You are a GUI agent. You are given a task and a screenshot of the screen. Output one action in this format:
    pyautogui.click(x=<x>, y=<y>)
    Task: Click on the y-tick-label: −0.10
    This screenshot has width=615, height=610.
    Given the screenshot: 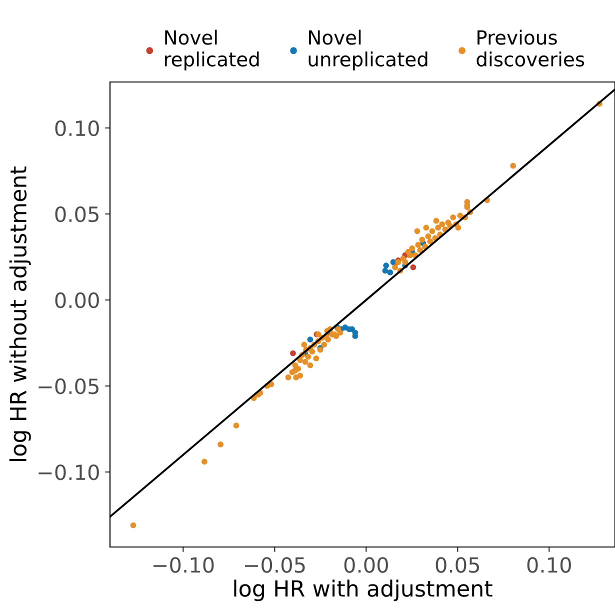 What is the action you would take?
    pyautogui.click(x=68, y=472)
    